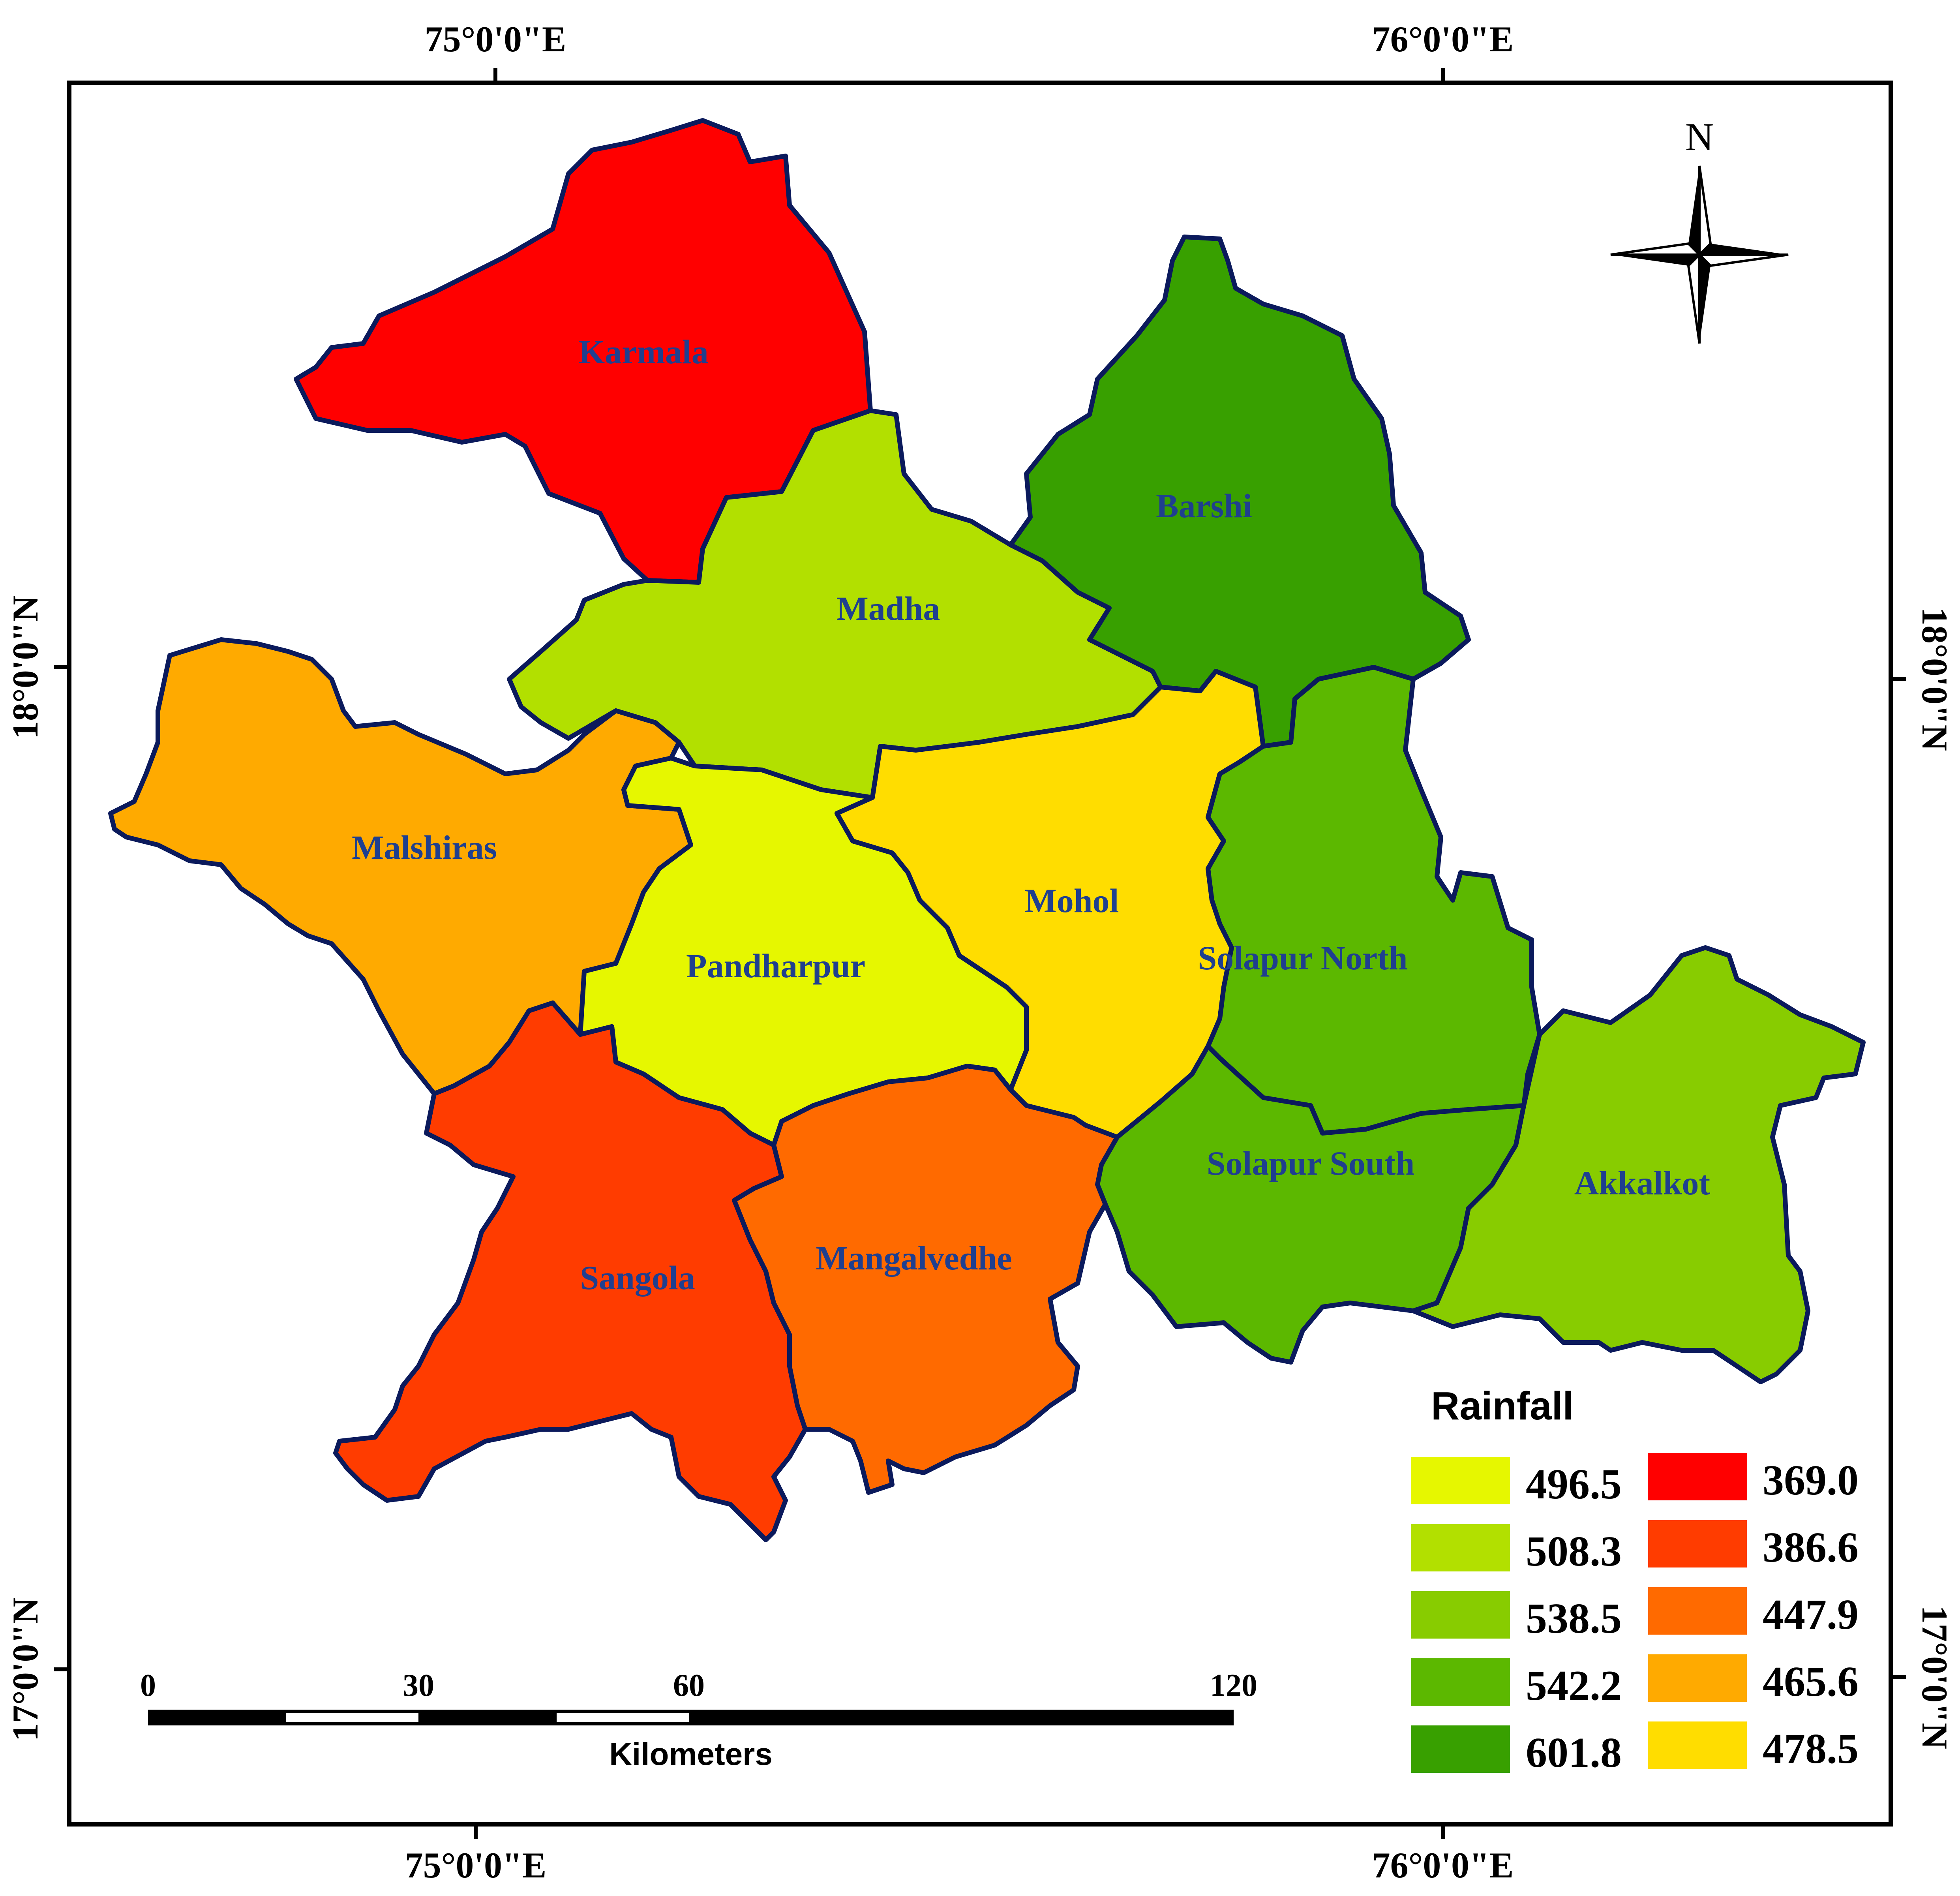 This screenshot has height=1896, width=1960. What do you see at coordinates (914, 1258) in the screenshot?
I see `label-mangalvedhe: Mangalvedhe` at bounding box center [914, 1258].